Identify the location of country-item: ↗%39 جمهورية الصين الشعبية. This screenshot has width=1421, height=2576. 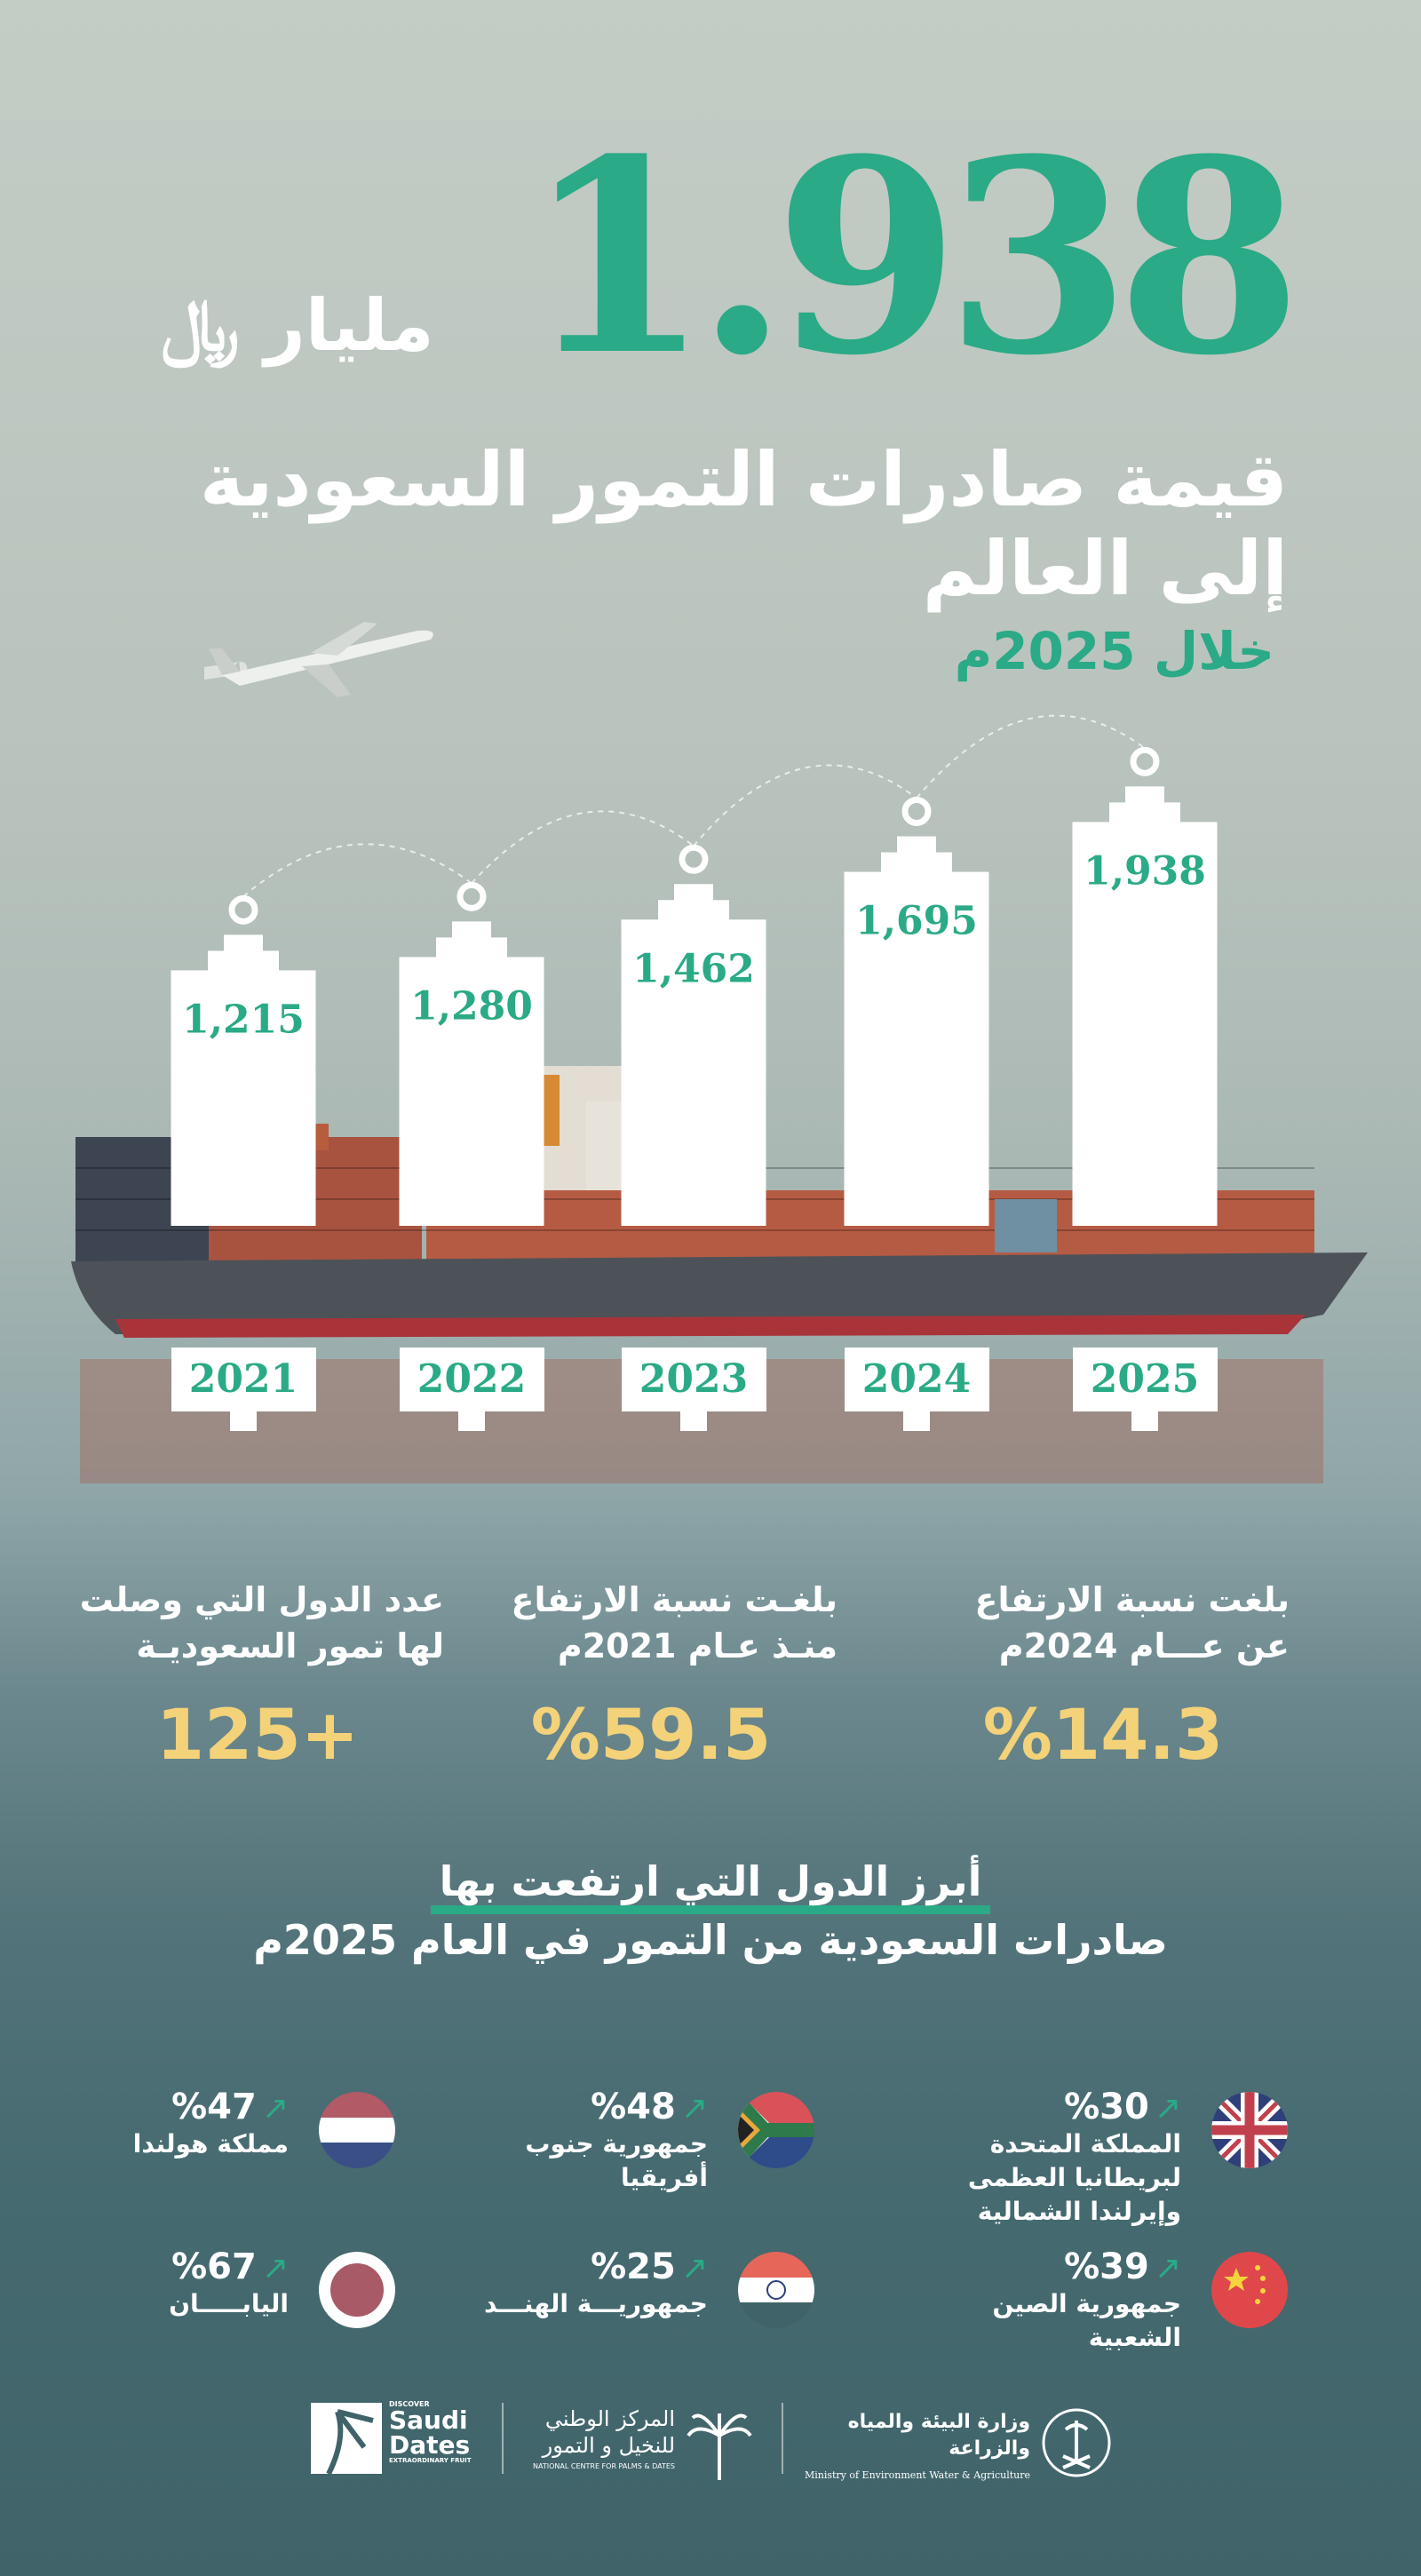
(1066, 2306).